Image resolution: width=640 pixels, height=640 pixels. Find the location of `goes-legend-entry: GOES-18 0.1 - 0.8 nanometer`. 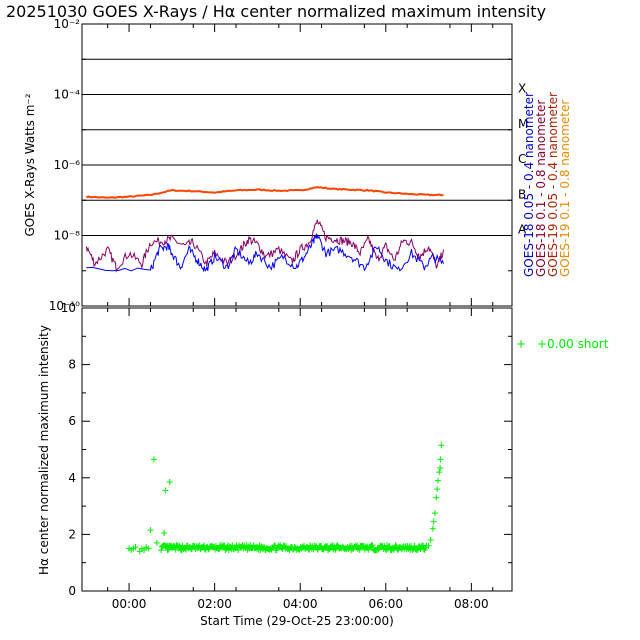

goes-legend-entry: GOES-18 0.1 - 0.8 nanometer is located at coordinates (541, 188).